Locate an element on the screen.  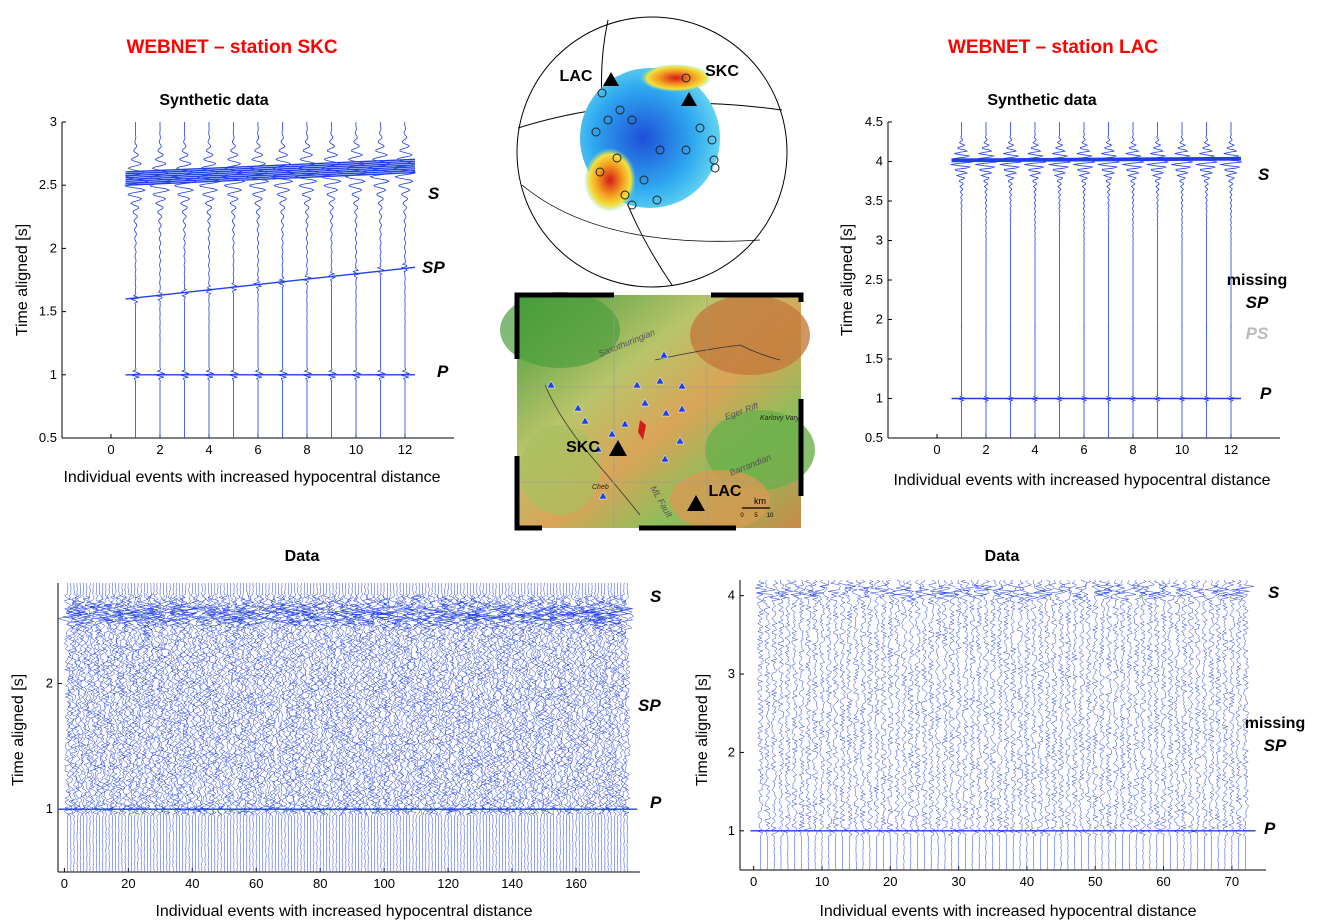
x-tick-label: 80 is located at coordinates (320, 883).